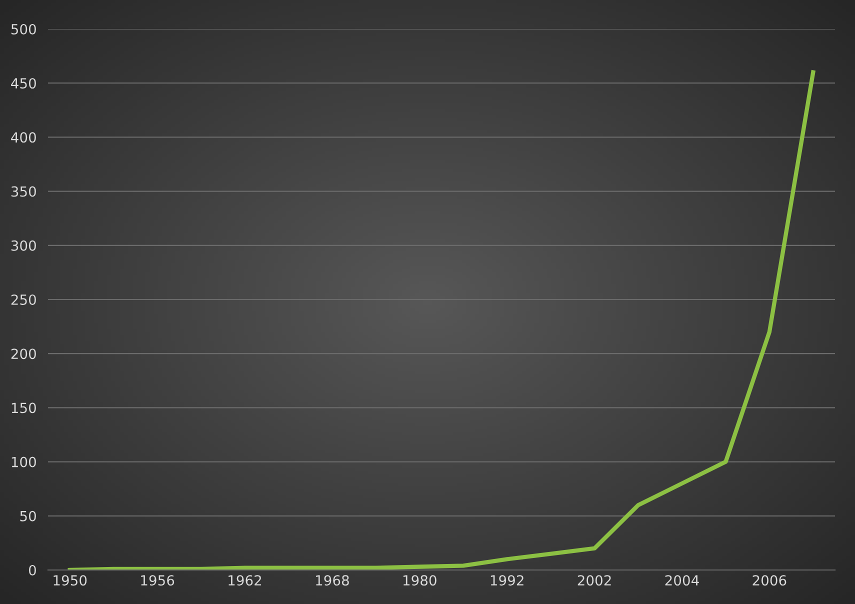 Image resolution: width=855 pixels, height=604 pixels. Describe the element at coordinates (769, 580) in the screenshot. I see `x-tick-label: 2006` at that location.